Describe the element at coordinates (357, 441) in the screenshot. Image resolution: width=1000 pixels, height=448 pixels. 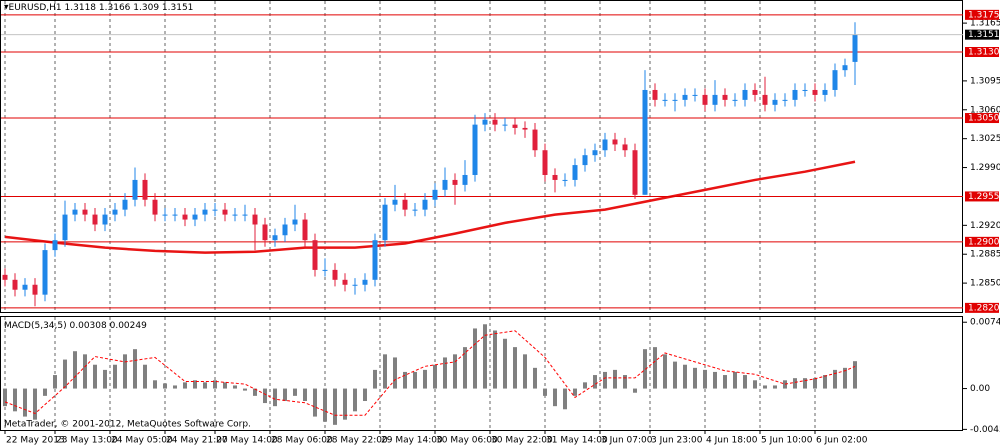
I see `x-tick-label: 28 May 22:00` at that location.